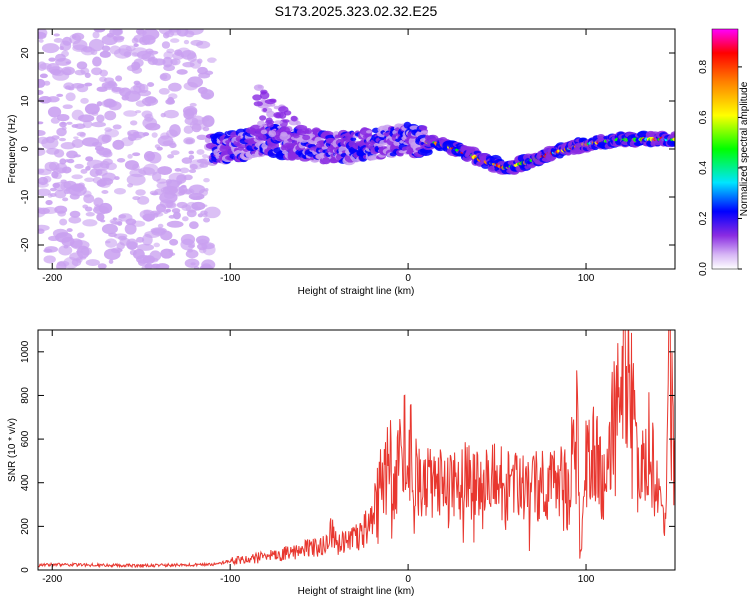  What do you see at coordinates (25, 438) in the screenshot?
I see `snr-y-tick-label: 600` at bounding box center [25, 438].